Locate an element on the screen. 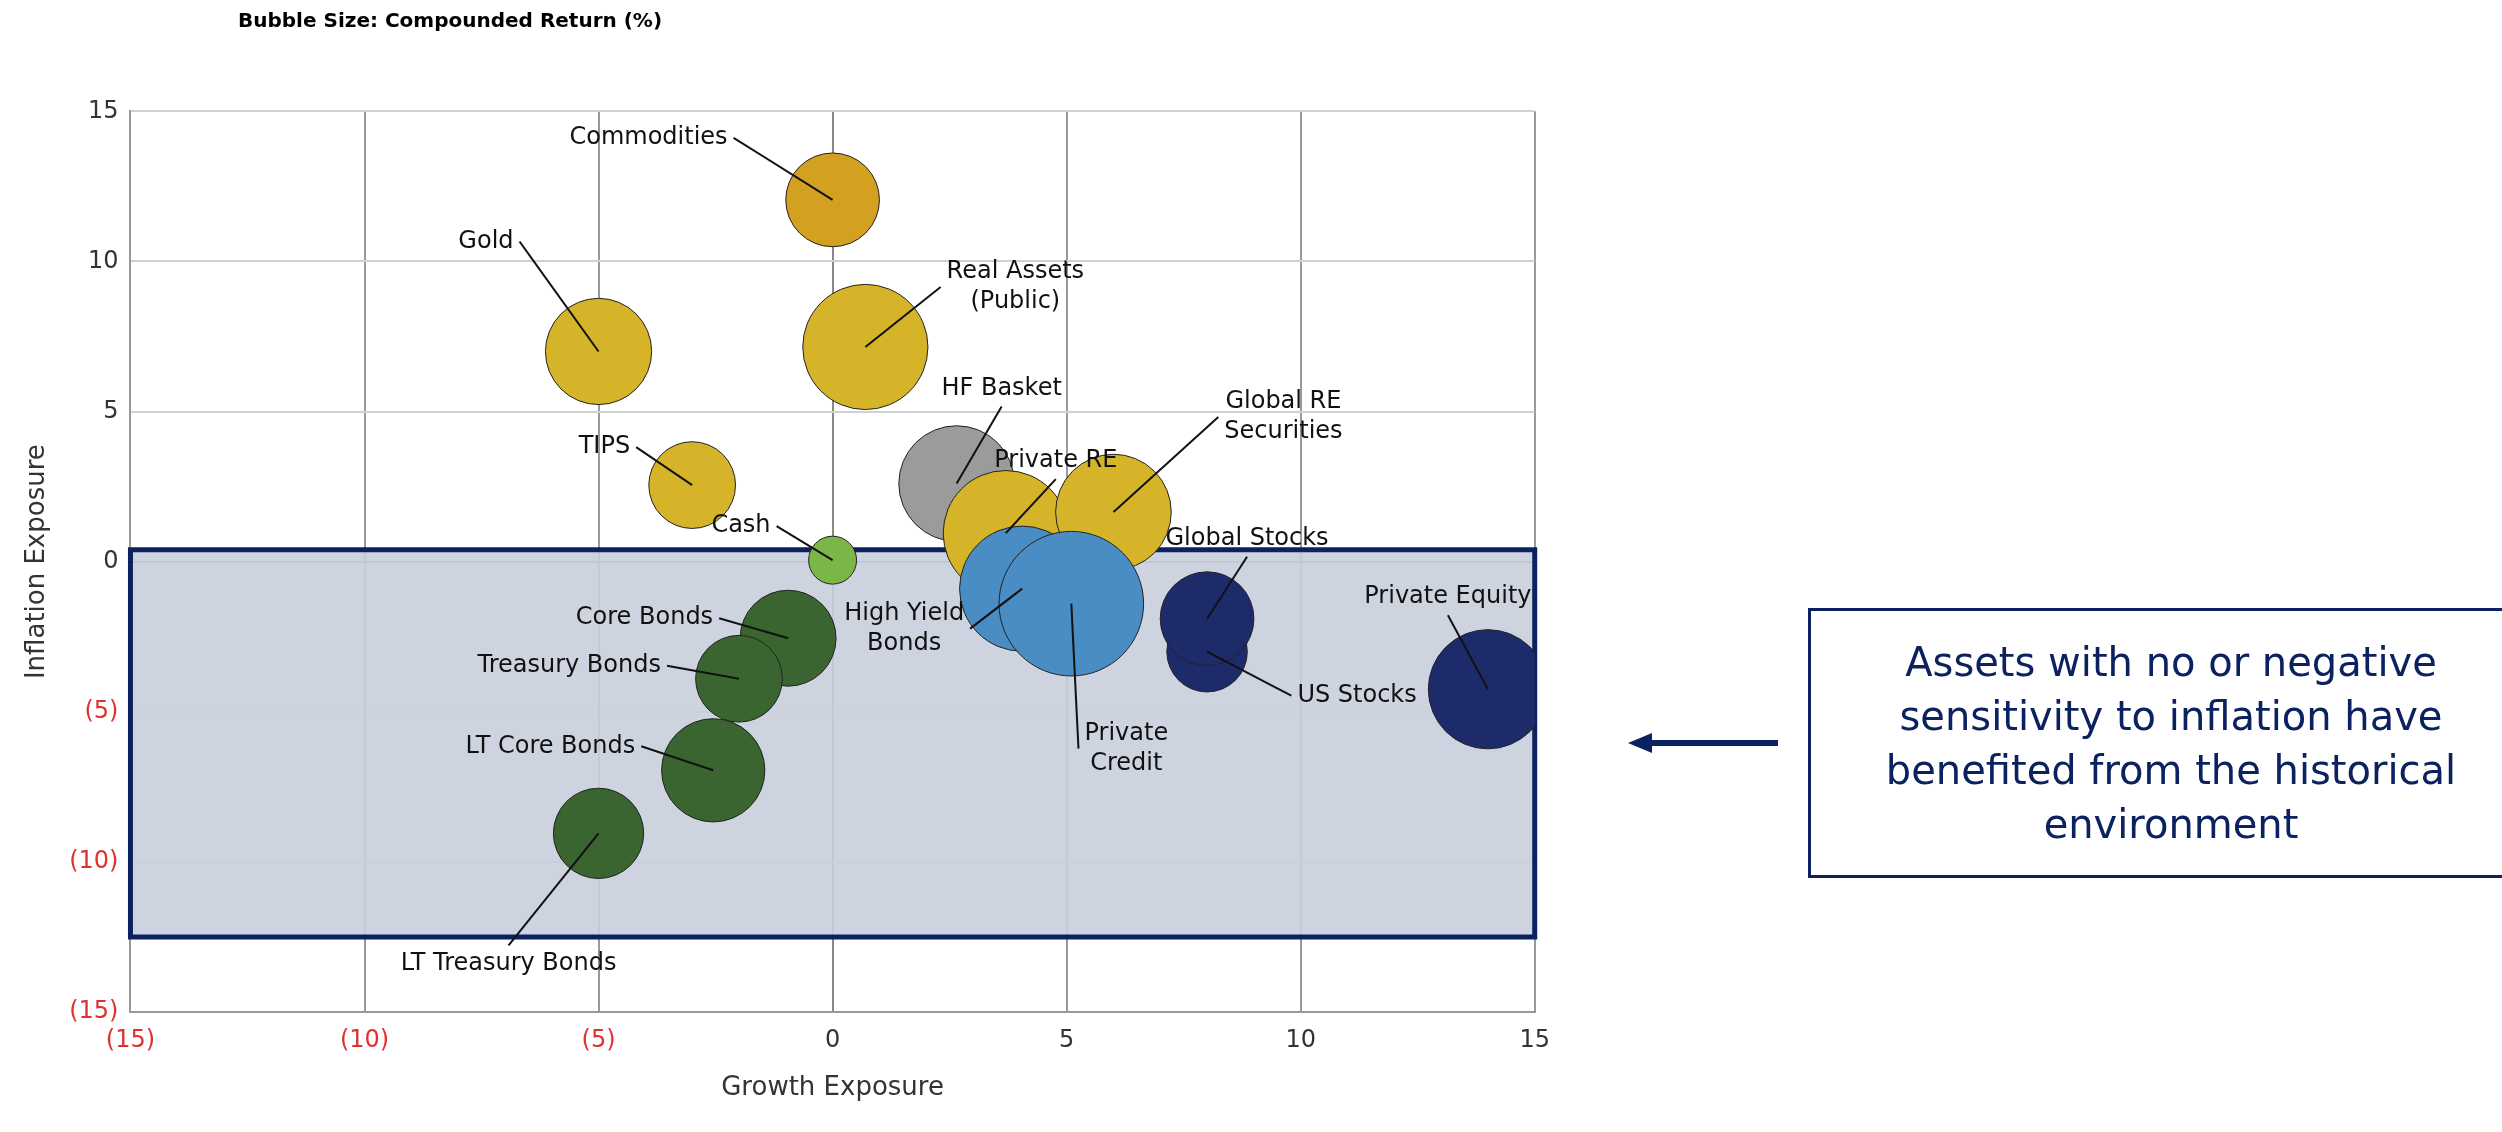 Image resolution: width=2502 pixels, height=1132 pixels. series-label: Global Stocks is located at coordinates (1247, 536).